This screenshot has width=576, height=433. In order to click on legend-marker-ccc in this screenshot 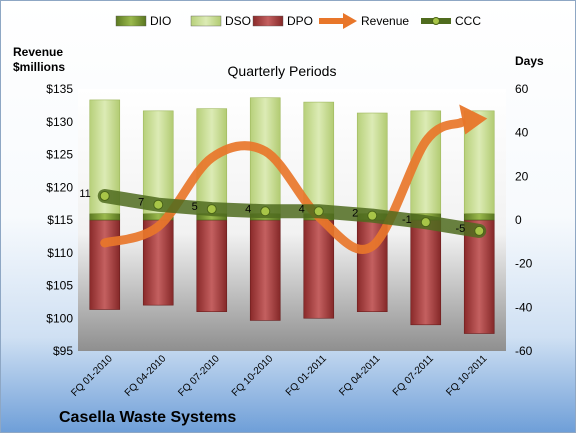, I will do `click(436, 21)`.